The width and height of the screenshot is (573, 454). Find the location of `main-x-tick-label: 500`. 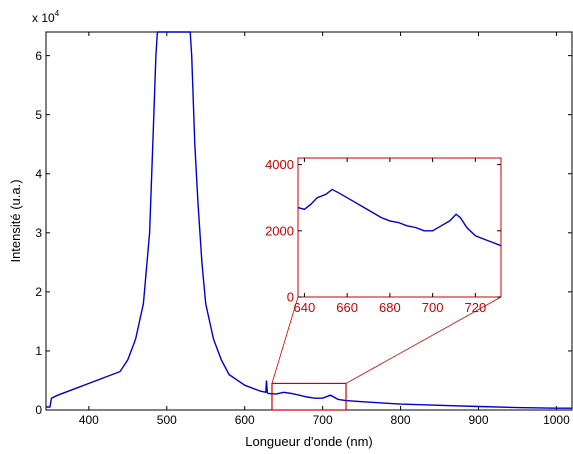

main-x-tick-label: 500 is located at coordinates (167, 420).